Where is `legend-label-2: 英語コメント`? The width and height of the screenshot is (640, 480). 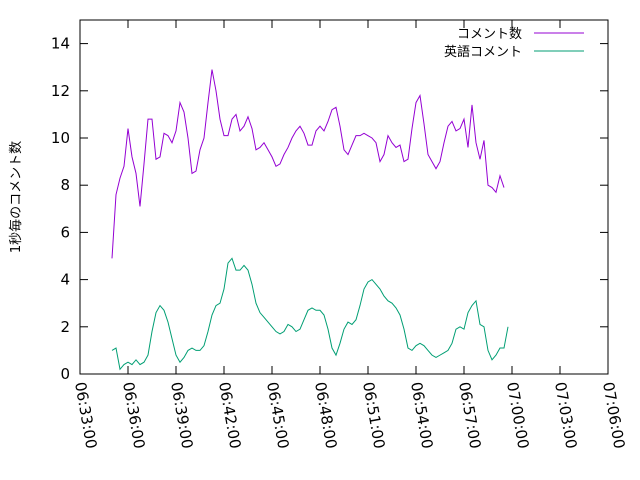
legend-label-2: 英語コメント is located at coordinates (483, 52).